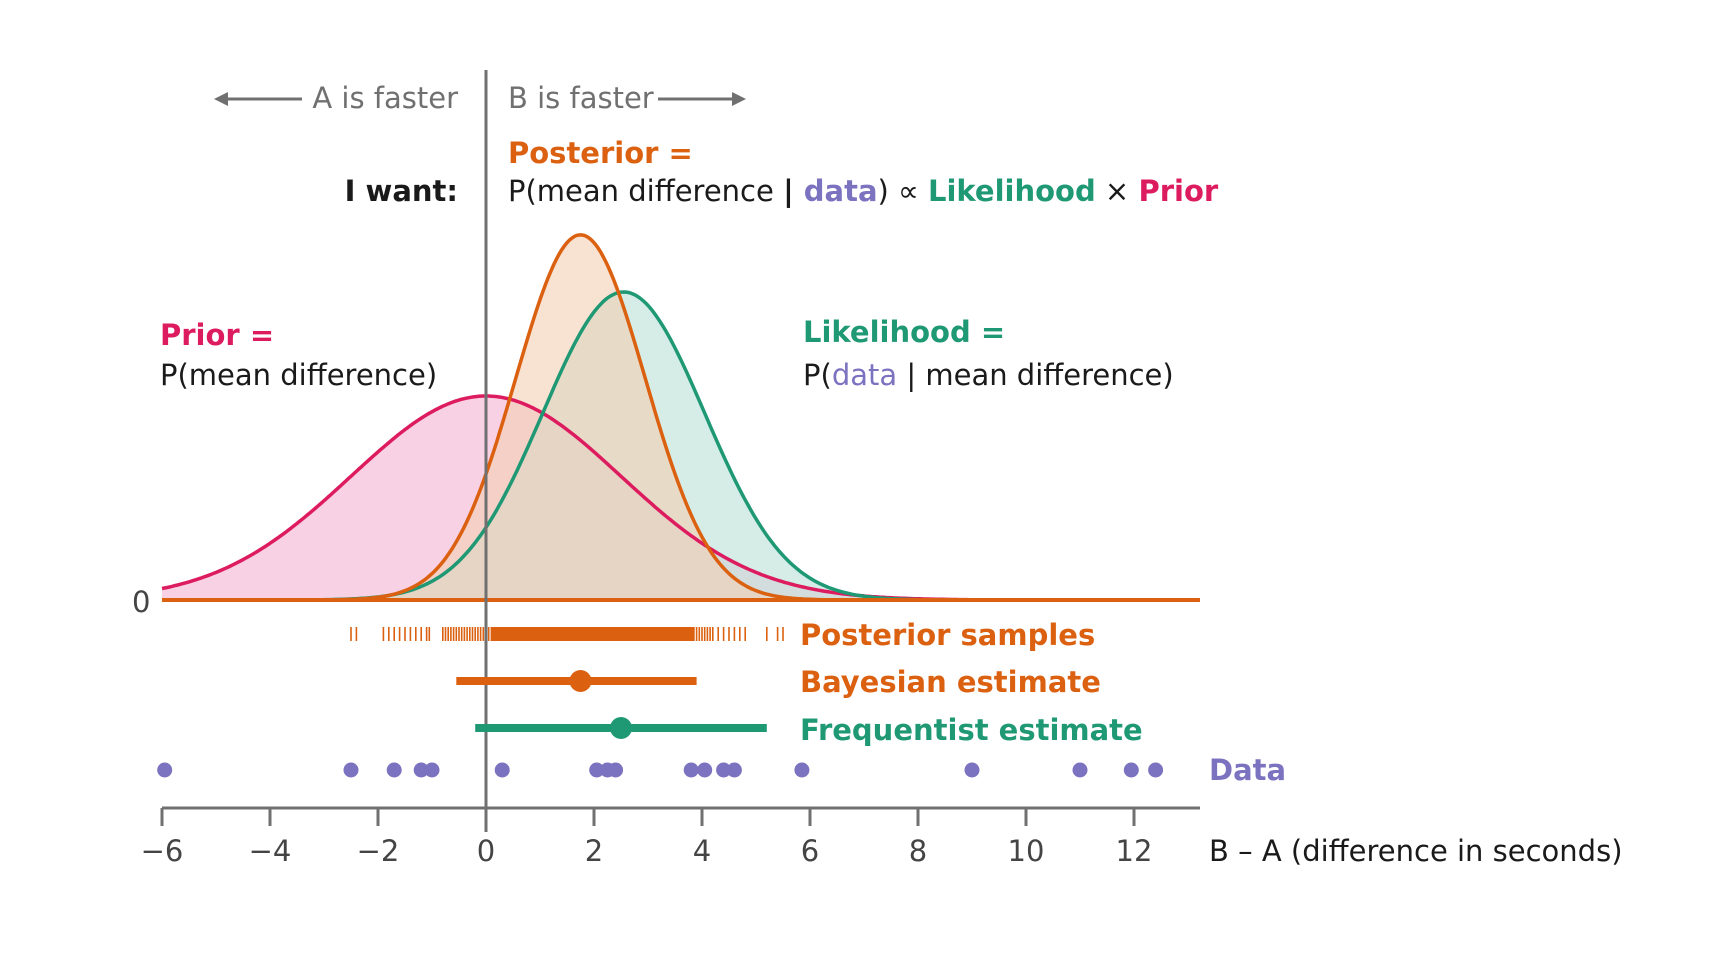  I want to click on x-tick-label: −6, so click(162, 851).